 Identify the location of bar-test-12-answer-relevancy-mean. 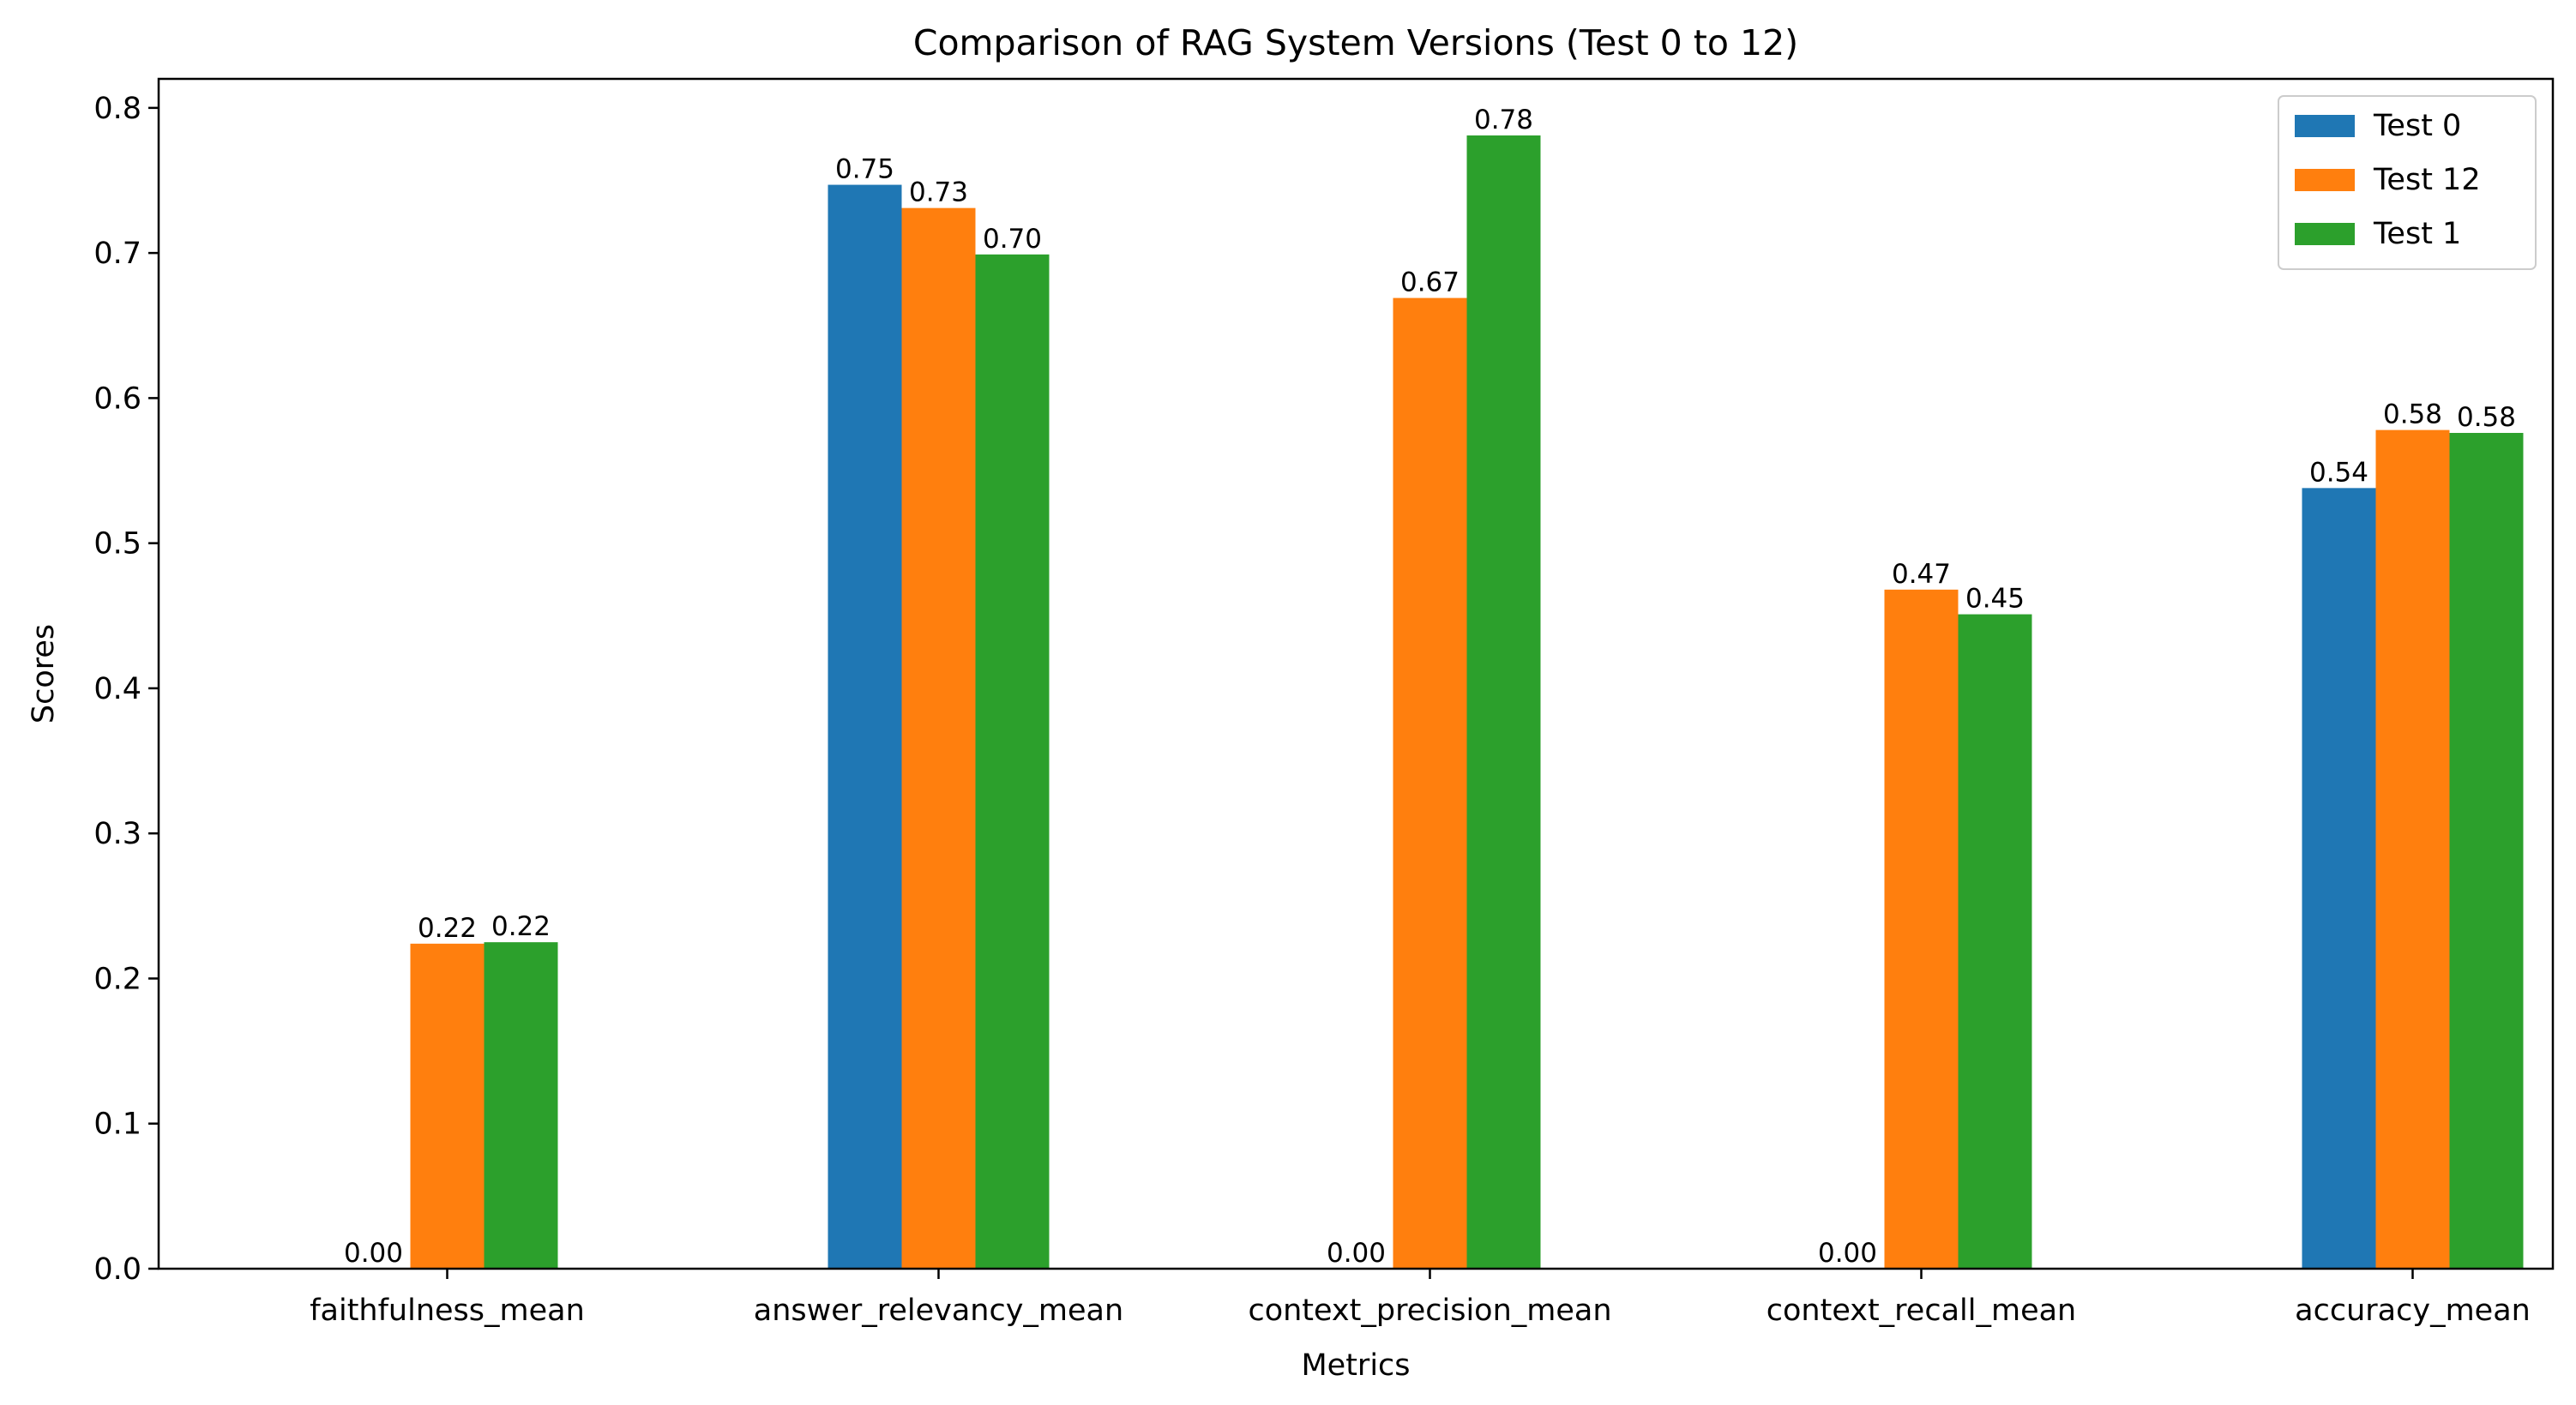
(939, 738).